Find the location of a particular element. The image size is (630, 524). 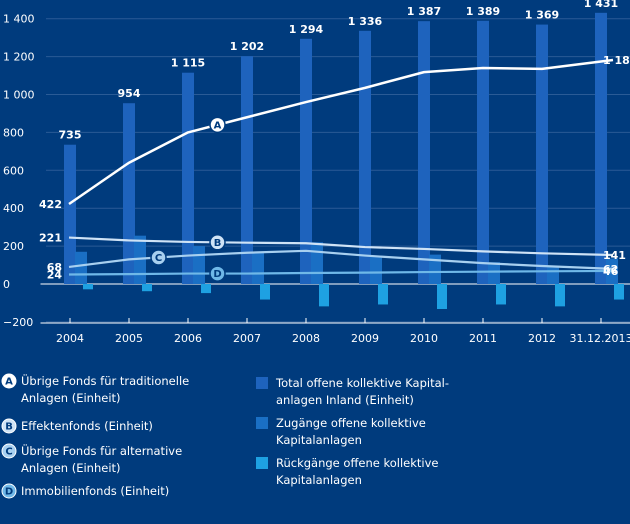

bar-total-label: 735 is located at coordinates (70, 135).